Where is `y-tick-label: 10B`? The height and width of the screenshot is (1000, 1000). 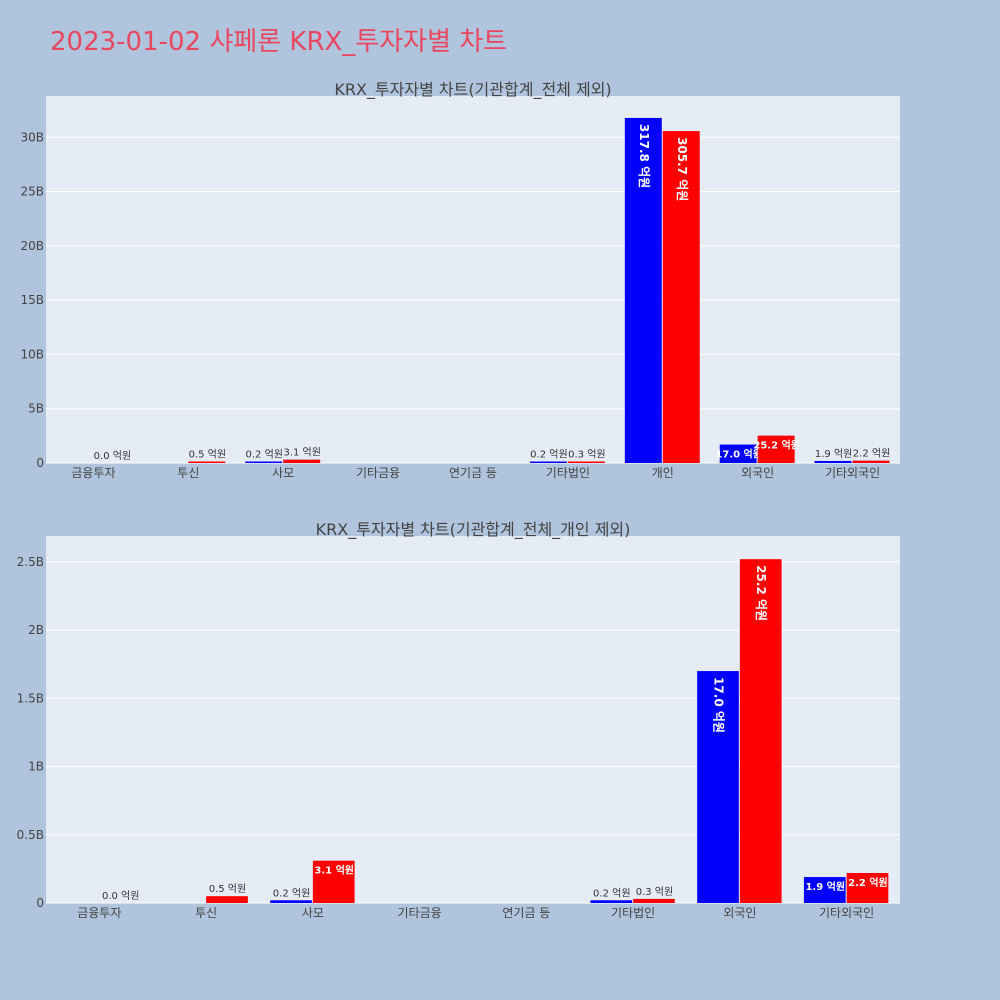 y-tick-label: 10B is located at coordinates (32, 354).